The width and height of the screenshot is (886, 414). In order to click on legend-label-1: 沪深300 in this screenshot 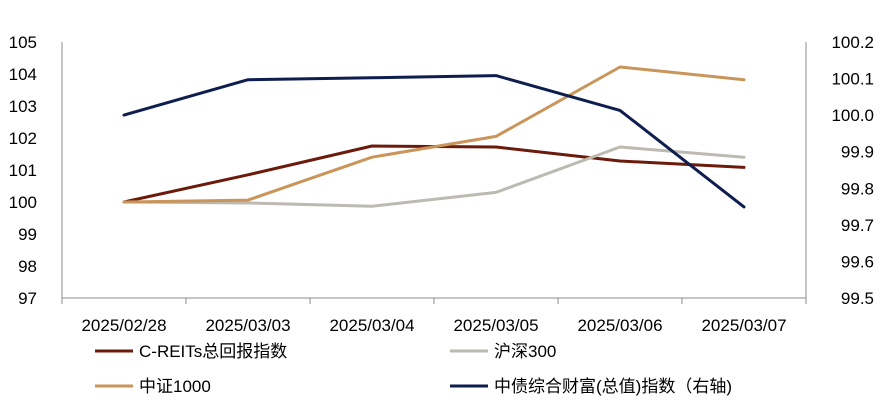, I will do `click(525, 351)`.